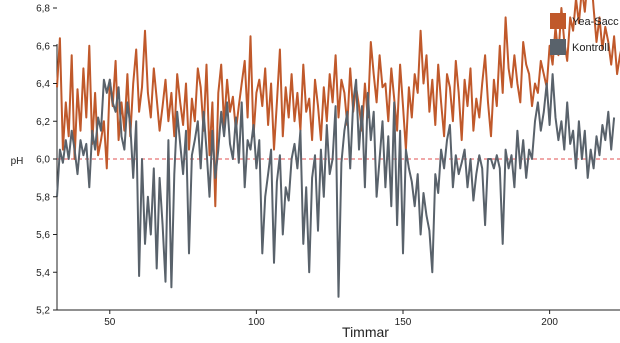 The image size is (620, 343). I want to click on x-axis-label: Timmar, so click(365, 332).